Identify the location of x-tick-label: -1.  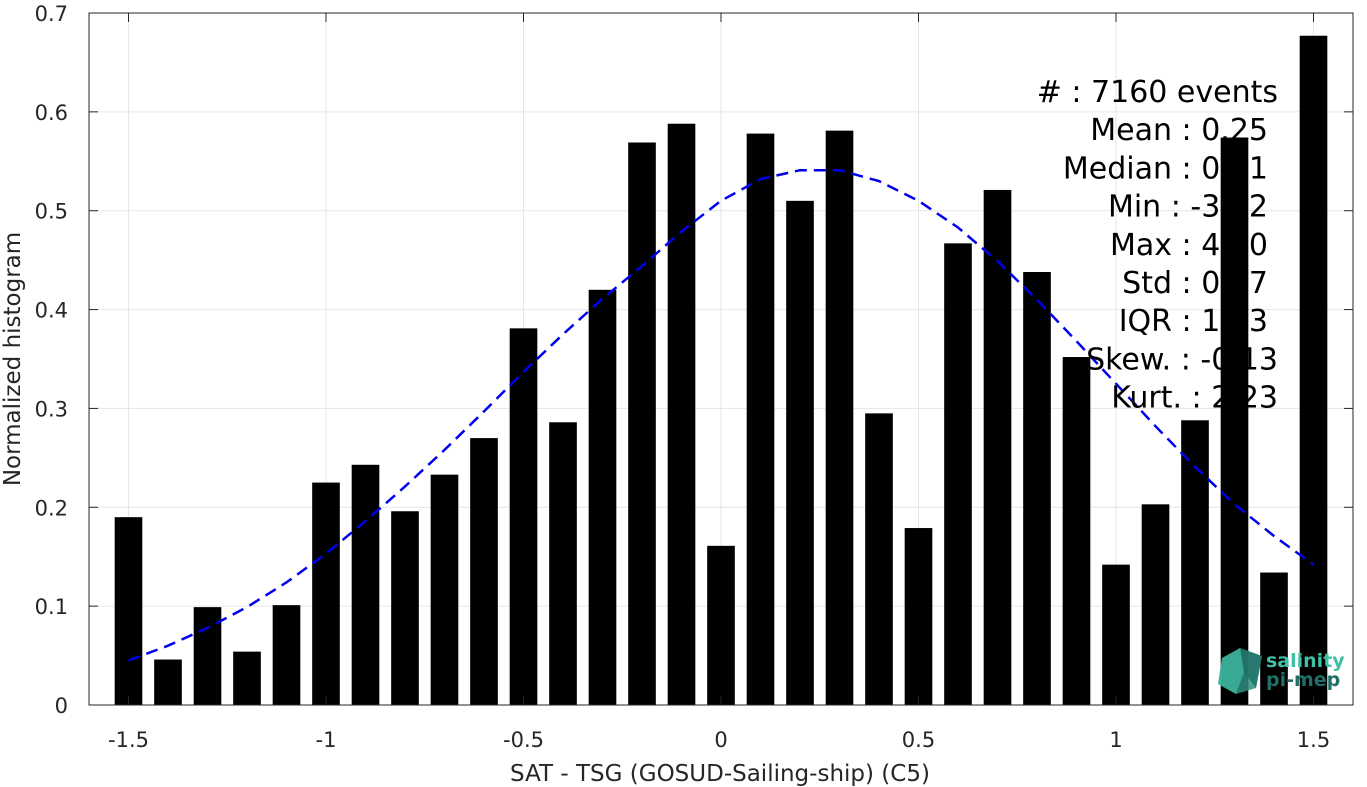
(326, 740).